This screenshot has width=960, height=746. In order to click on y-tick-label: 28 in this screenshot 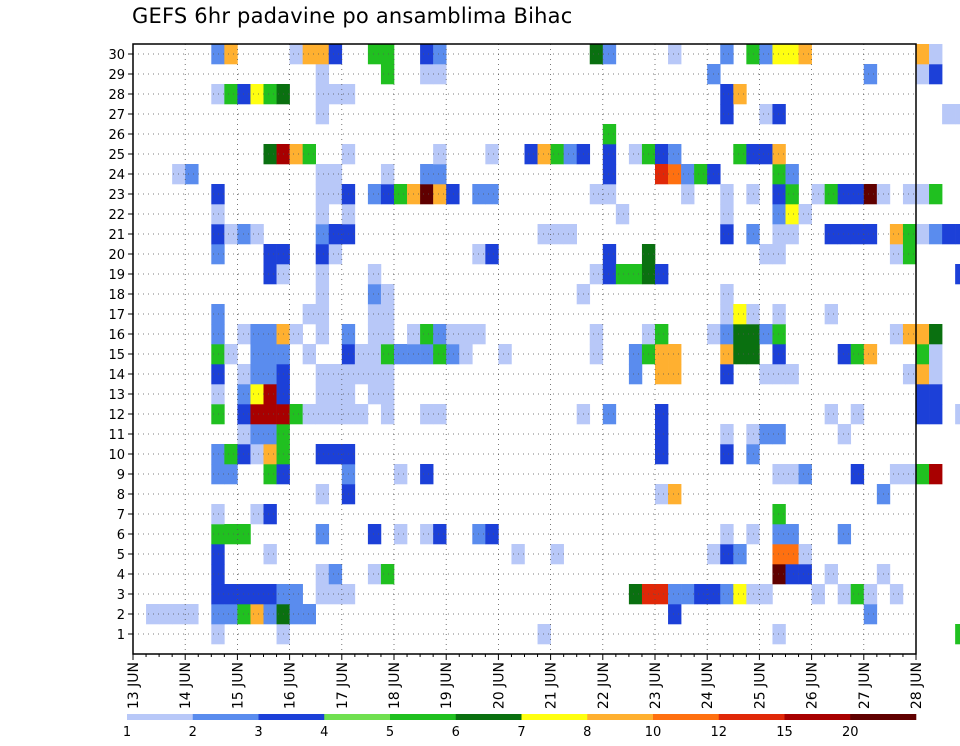, I will do `click(116, 95)`.